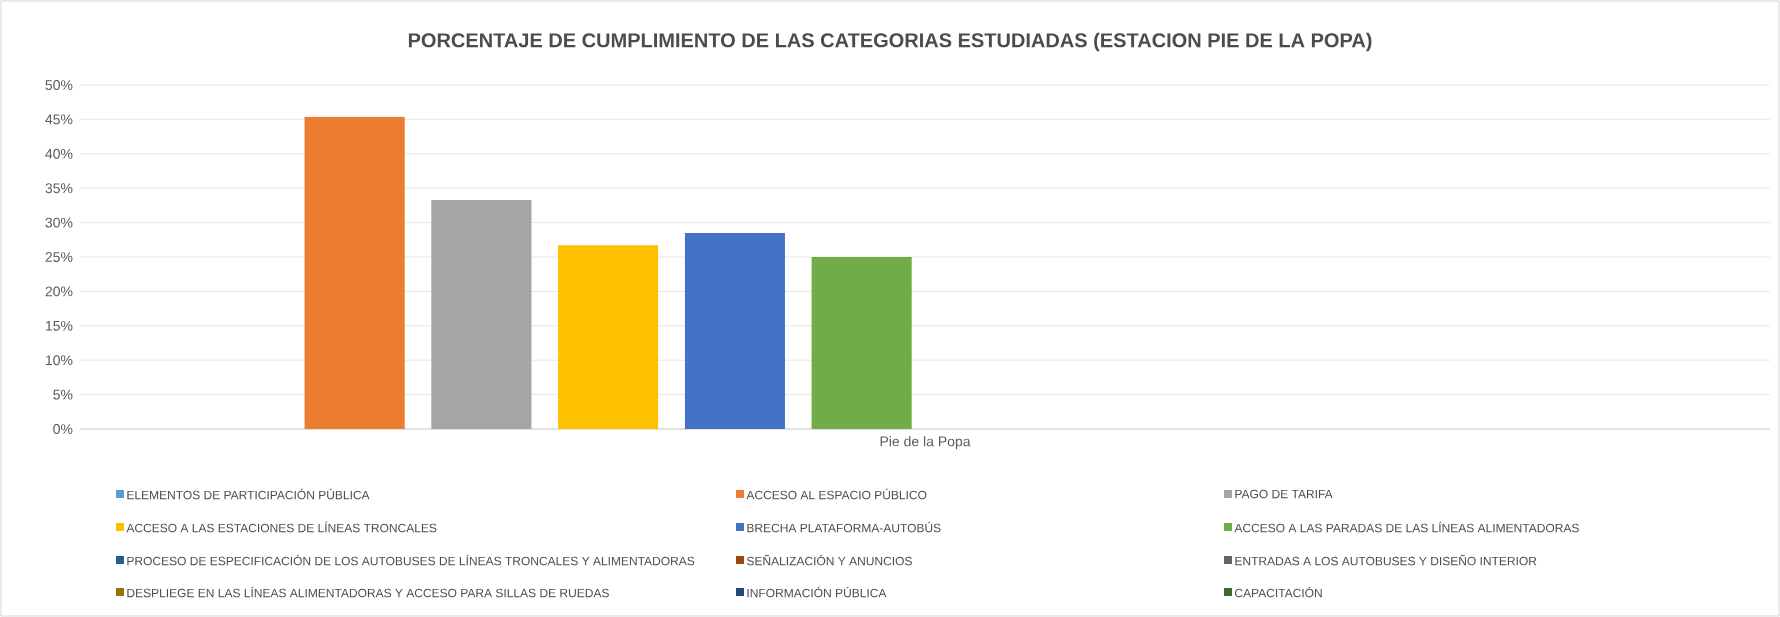 The height and width of the screenshot is (617, 1780). What do you see at coordinates (829, 560) in the screenshot?
I see `legend-label: SEÑALIZACIÓN Y ANUNCIOS` at bounding box center [829, 560].